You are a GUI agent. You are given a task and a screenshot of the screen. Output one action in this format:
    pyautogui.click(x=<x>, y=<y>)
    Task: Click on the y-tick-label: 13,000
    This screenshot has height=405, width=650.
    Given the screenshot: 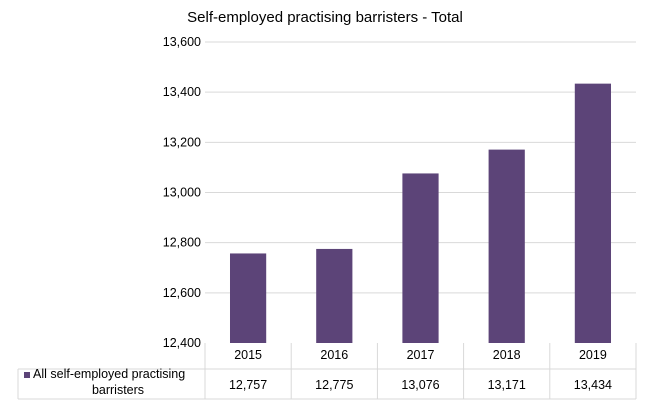 What is the action you would take?
    pyautogui.click(x=182, y=193)
    